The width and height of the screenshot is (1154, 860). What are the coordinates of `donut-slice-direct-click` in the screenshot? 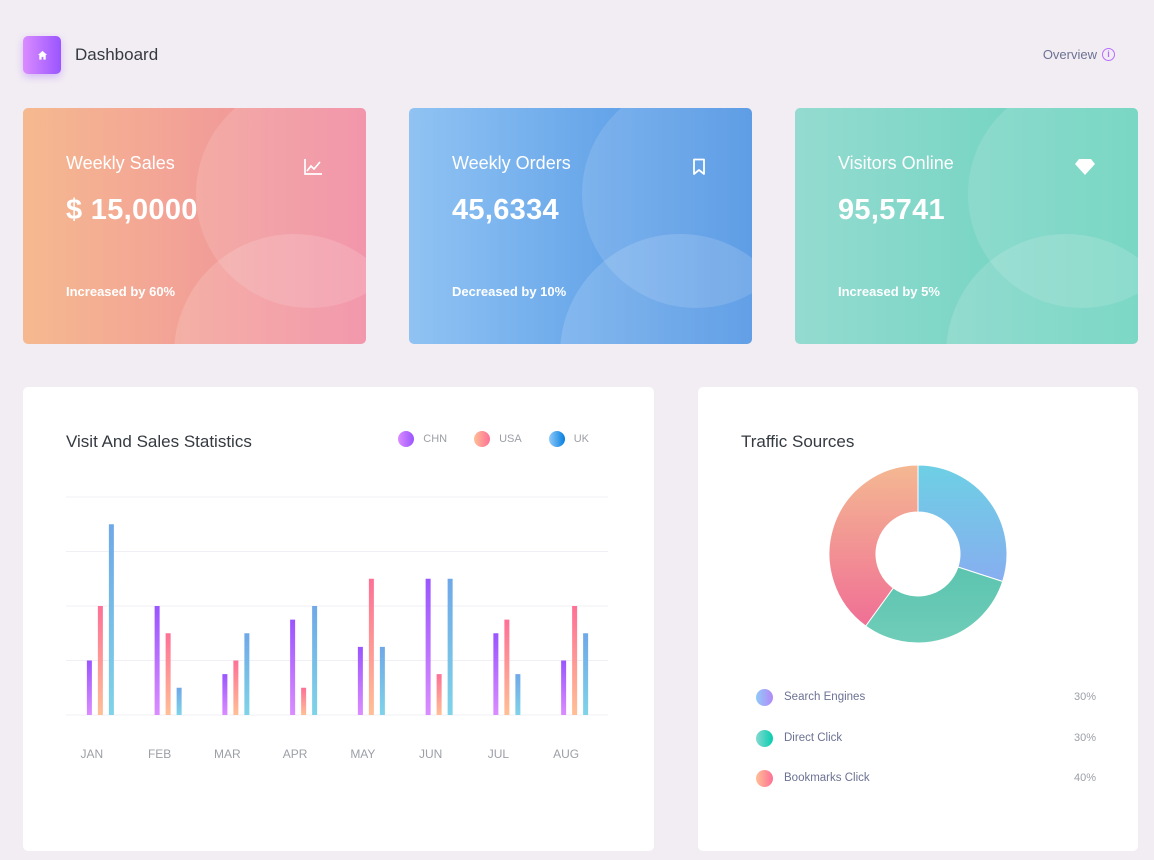 It's located at (934, 605).